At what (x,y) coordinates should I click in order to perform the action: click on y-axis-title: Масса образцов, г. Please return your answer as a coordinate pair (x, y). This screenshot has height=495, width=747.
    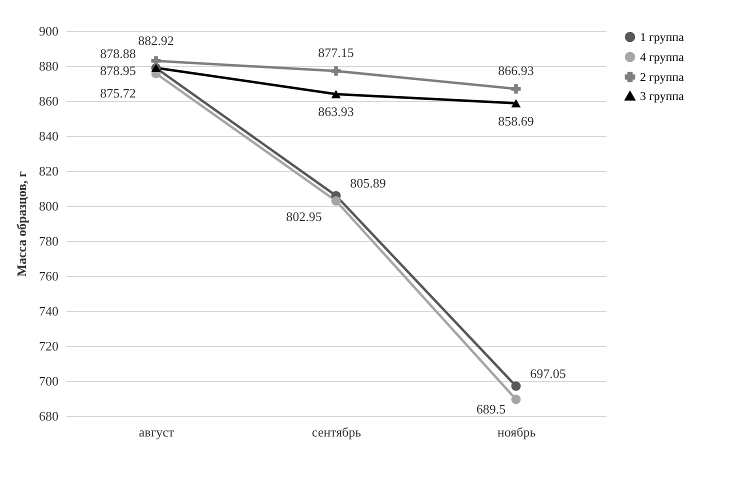
    Looking at the image, I should click on (21, 224).